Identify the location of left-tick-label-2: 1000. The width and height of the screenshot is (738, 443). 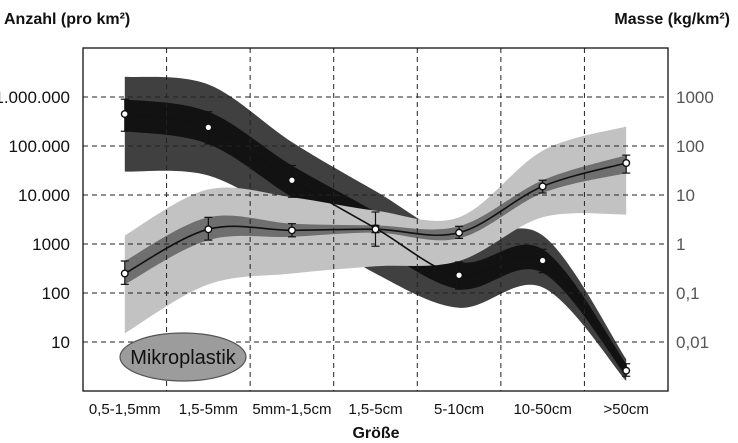
(51, 244).